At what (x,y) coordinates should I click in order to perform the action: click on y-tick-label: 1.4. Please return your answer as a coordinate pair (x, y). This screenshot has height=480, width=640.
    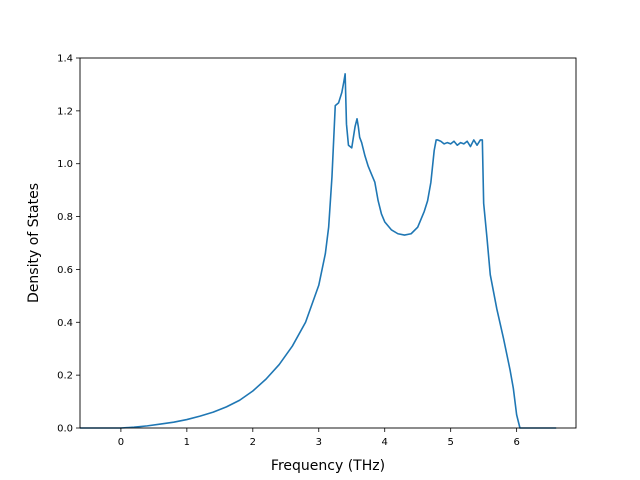
    Looking at the image, I should click on (65, 59).